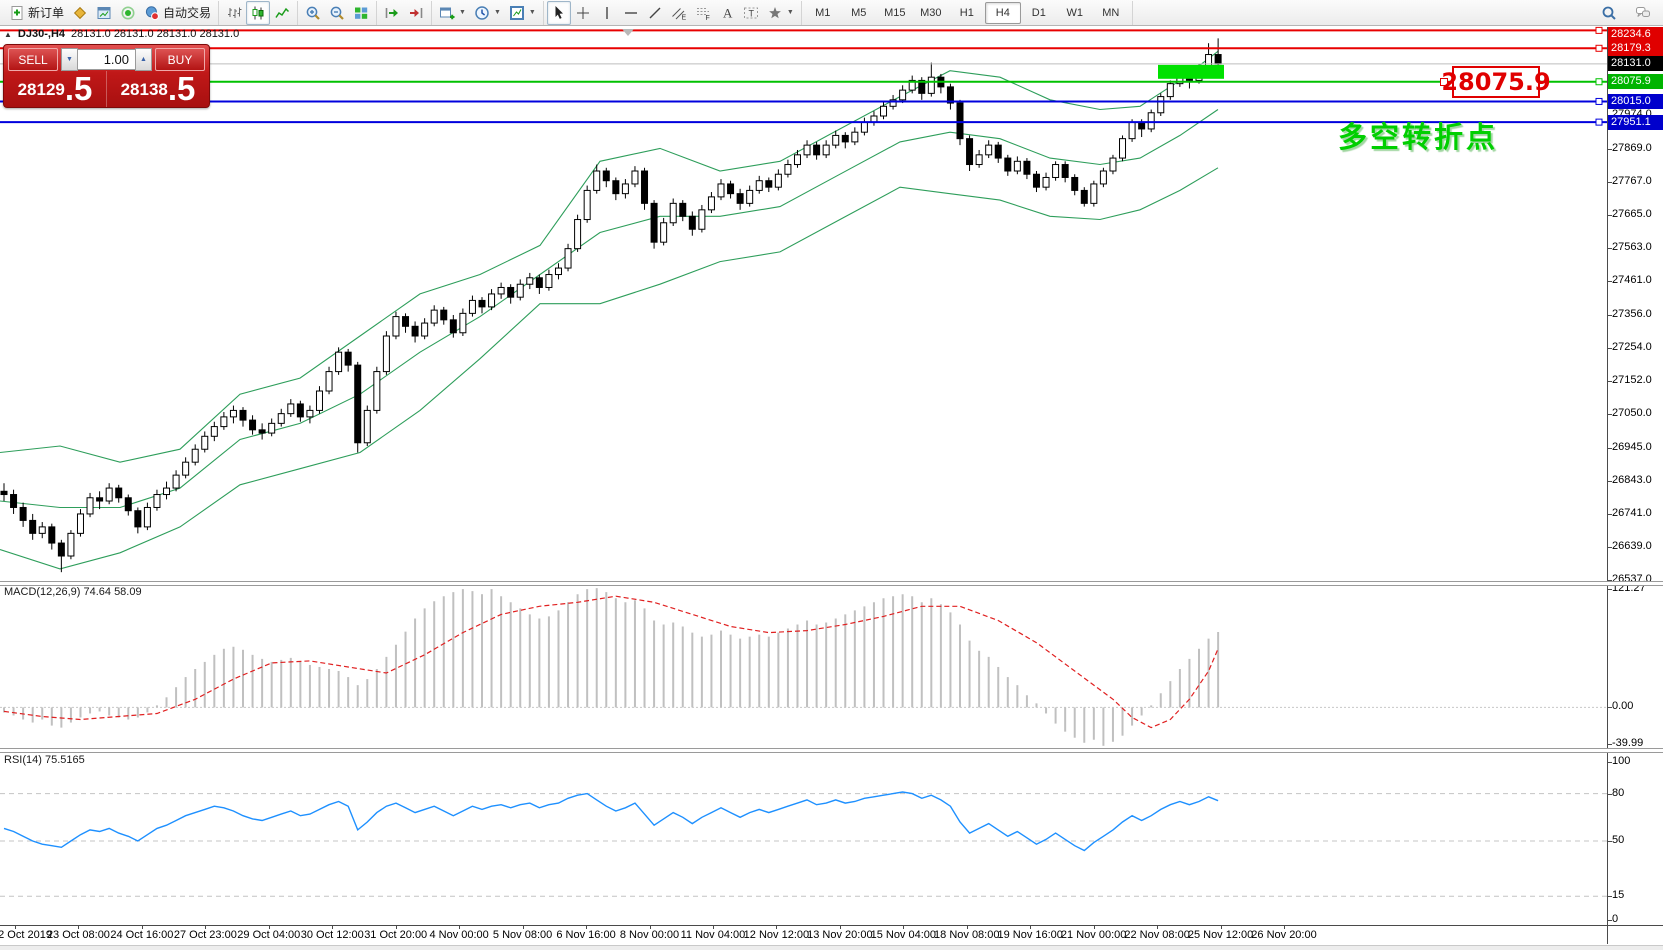 The height and width of the screenshot is (950, 1663). What do you see at coordinates (607, 13) in the screenshot?
I see `vline-button` at bounding box center [607, 13].